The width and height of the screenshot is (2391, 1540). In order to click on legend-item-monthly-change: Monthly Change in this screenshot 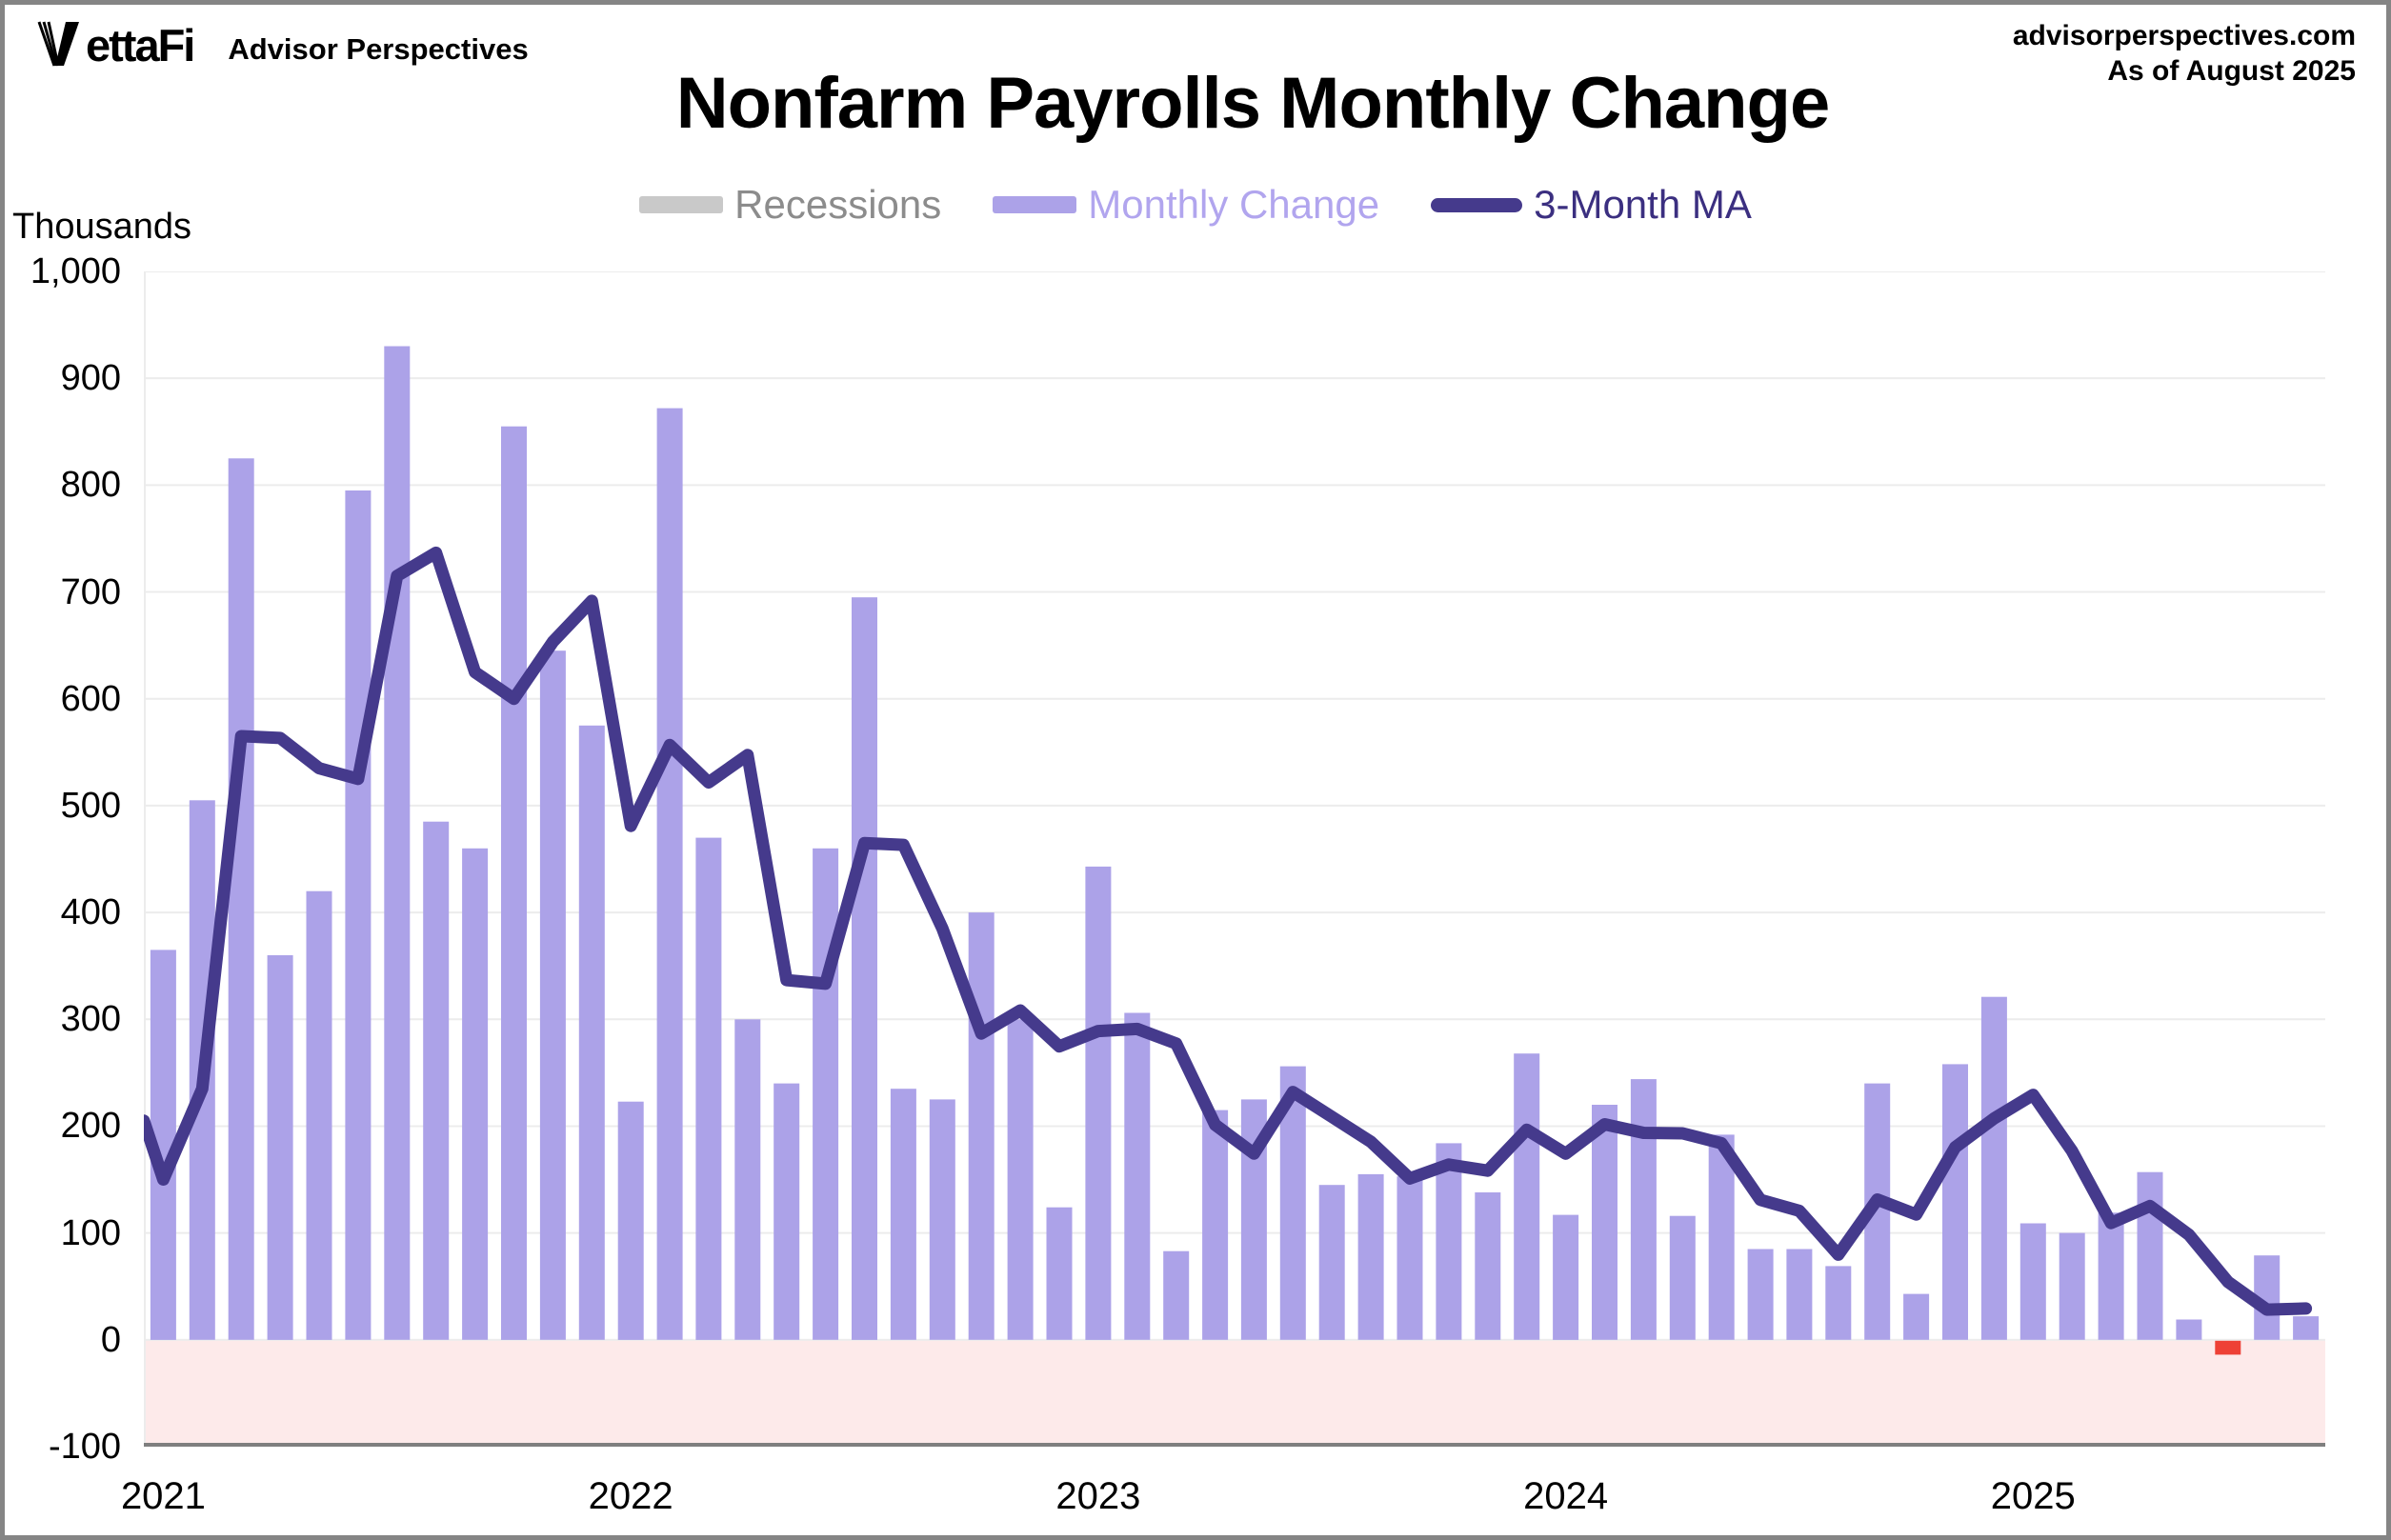, I will do `click(1186, 205)`.